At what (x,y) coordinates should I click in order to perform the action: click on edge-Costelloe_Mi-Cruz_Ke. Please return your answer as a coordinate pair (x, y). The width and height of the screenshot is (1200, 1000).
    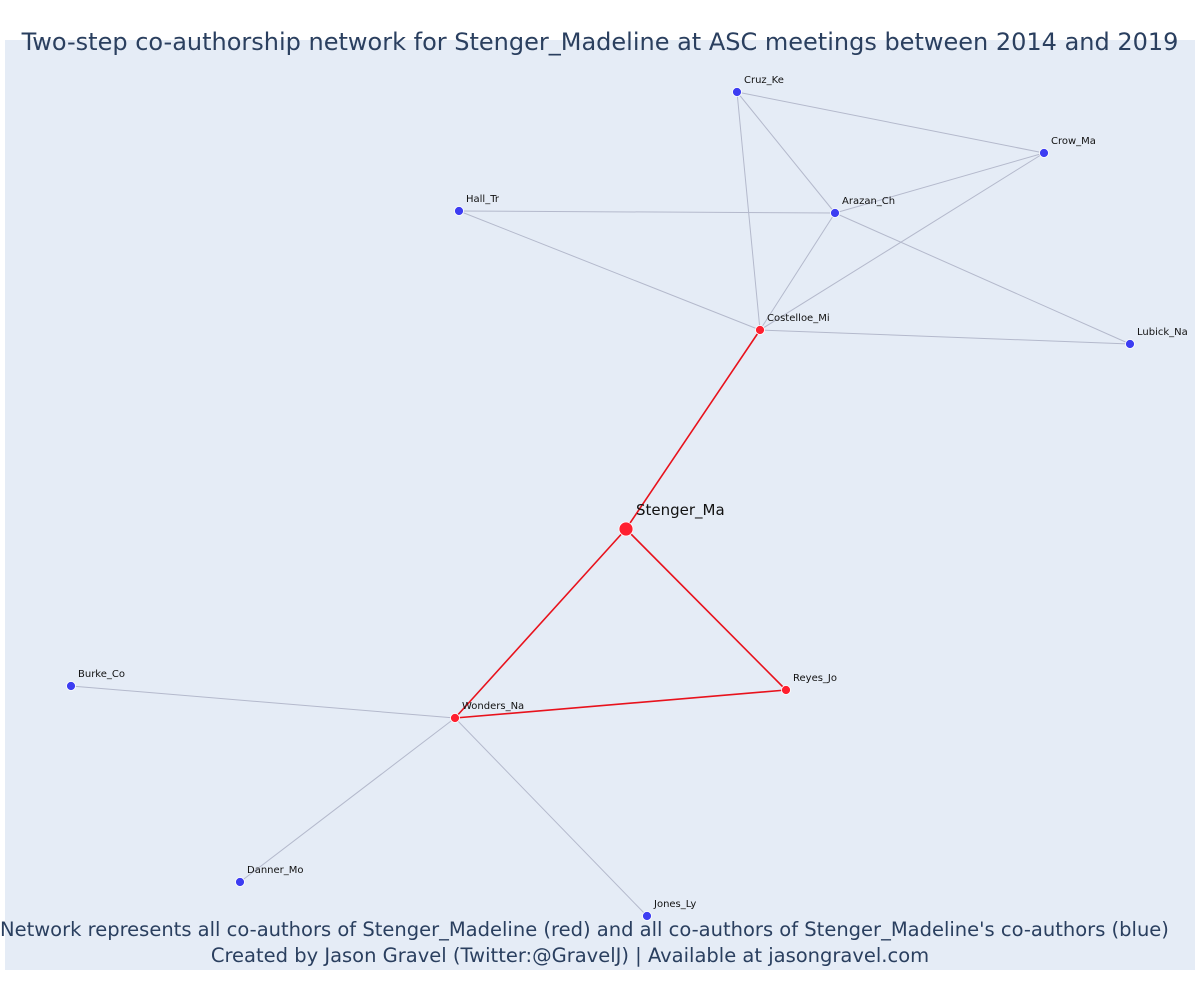
    Looking at the image, I should click on (748, 211).